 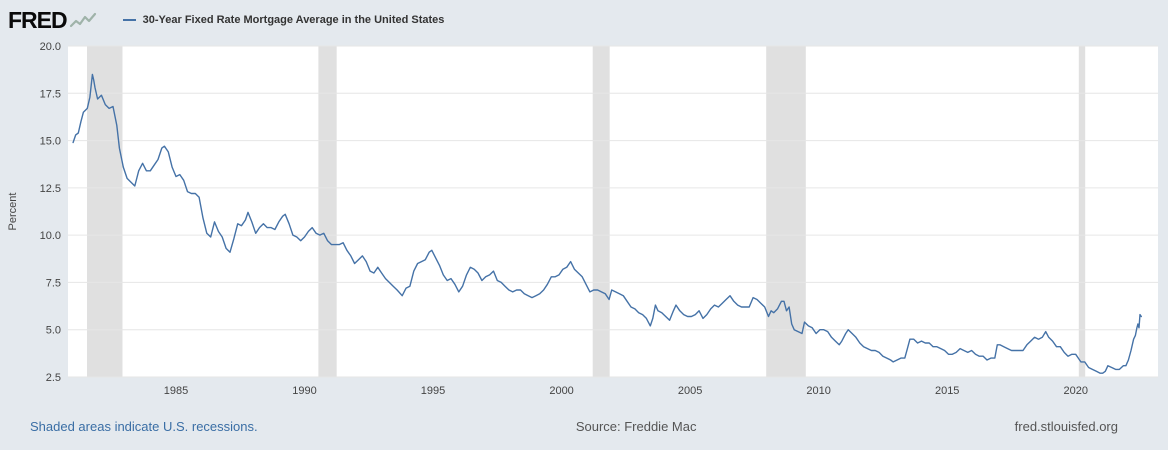 I want to click on y-tick-label: 10.0, so click(x=50, y=236).